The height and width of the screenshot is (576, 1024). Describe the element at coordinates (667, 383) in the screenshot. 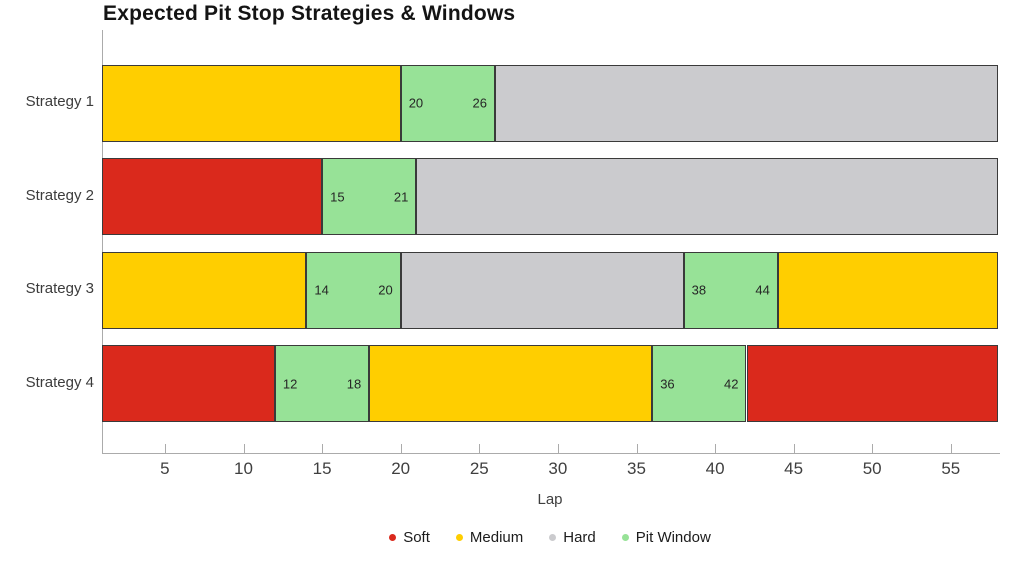

I see `pit-window-start-lap: 36` at that location.